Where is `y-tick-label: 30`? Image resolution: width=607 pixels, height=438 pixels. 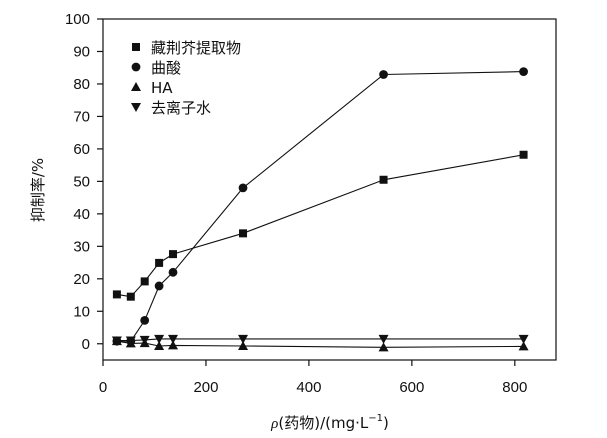
y-tick-label: 30 is located at coordinates (81, 246).